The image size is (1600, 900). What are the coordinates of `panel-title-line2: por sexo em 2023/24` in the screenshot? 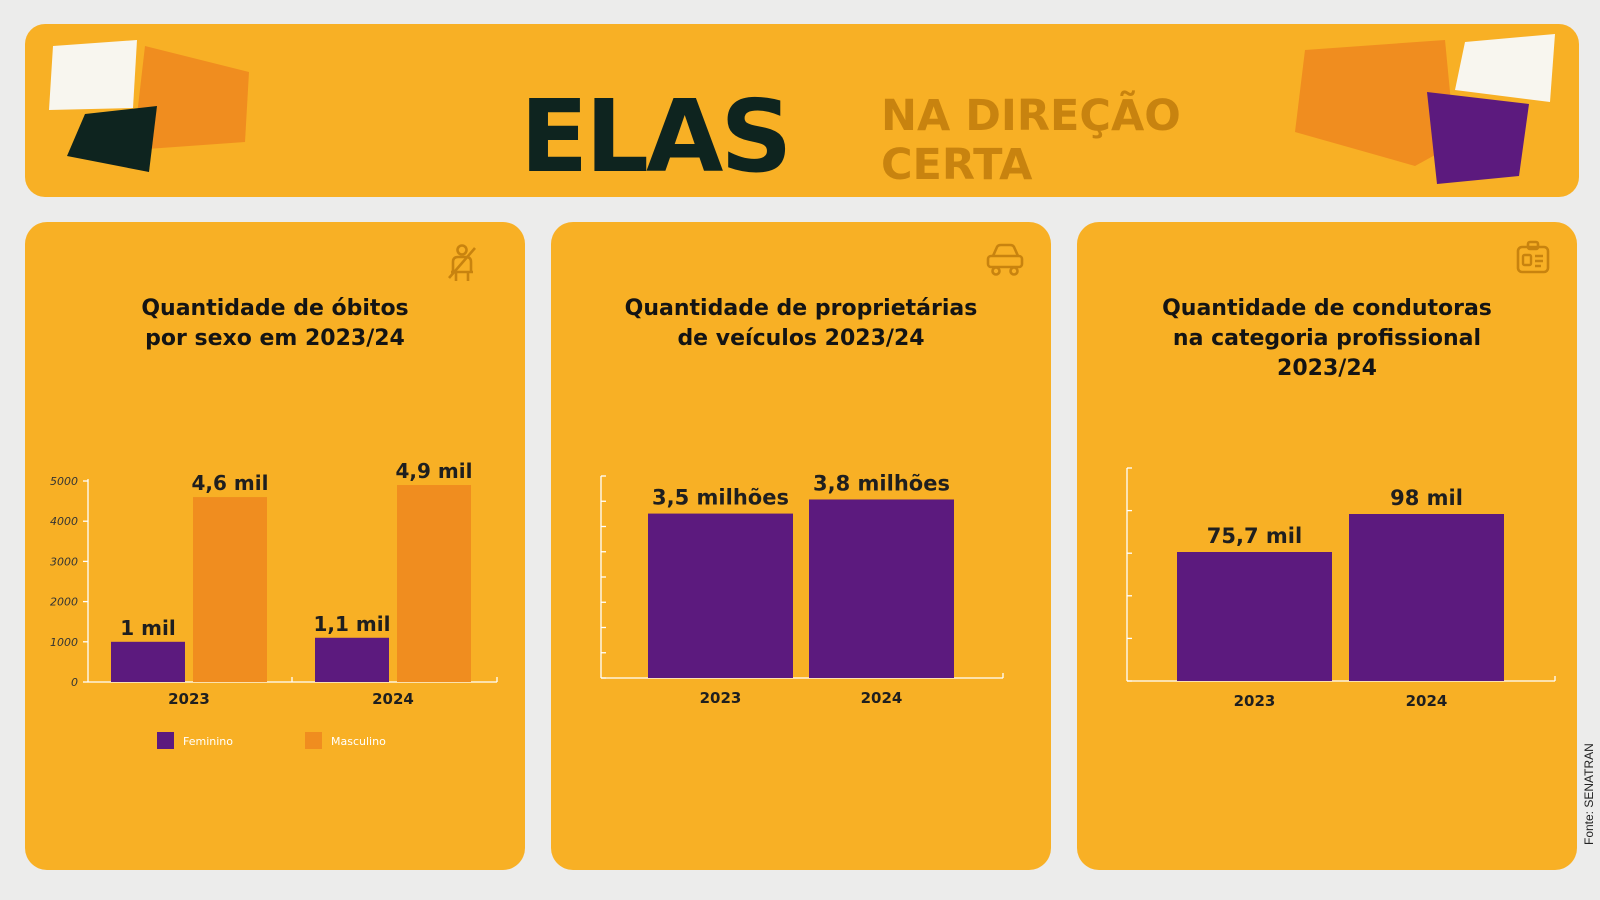 It's located at (275, 338).